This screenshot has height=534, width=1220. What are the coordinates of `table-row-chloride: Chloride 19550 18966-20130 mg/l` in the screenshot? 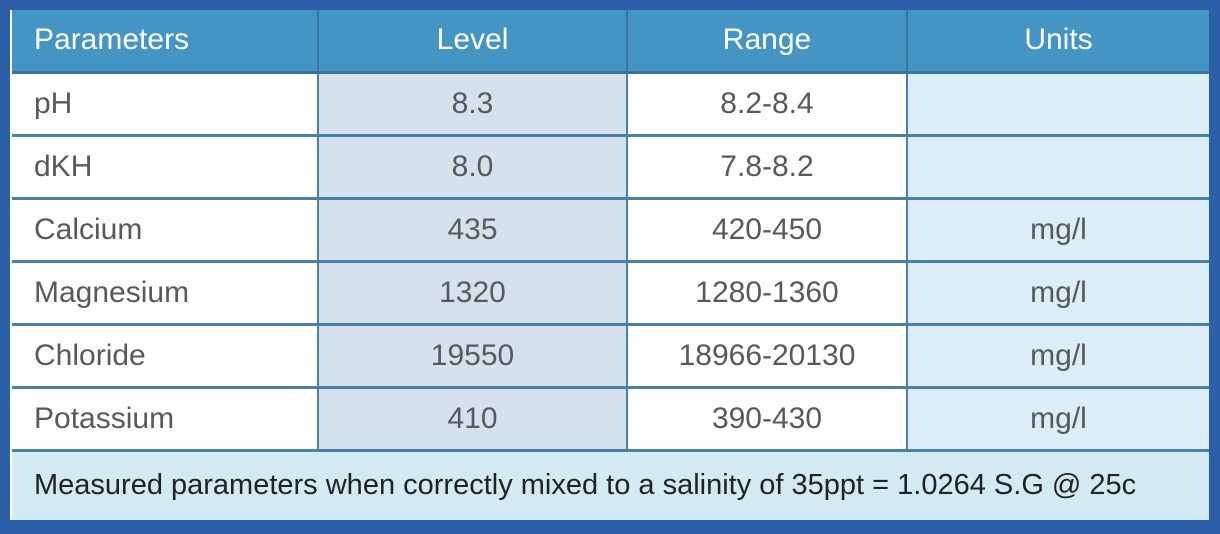 It's located at (610, 355).